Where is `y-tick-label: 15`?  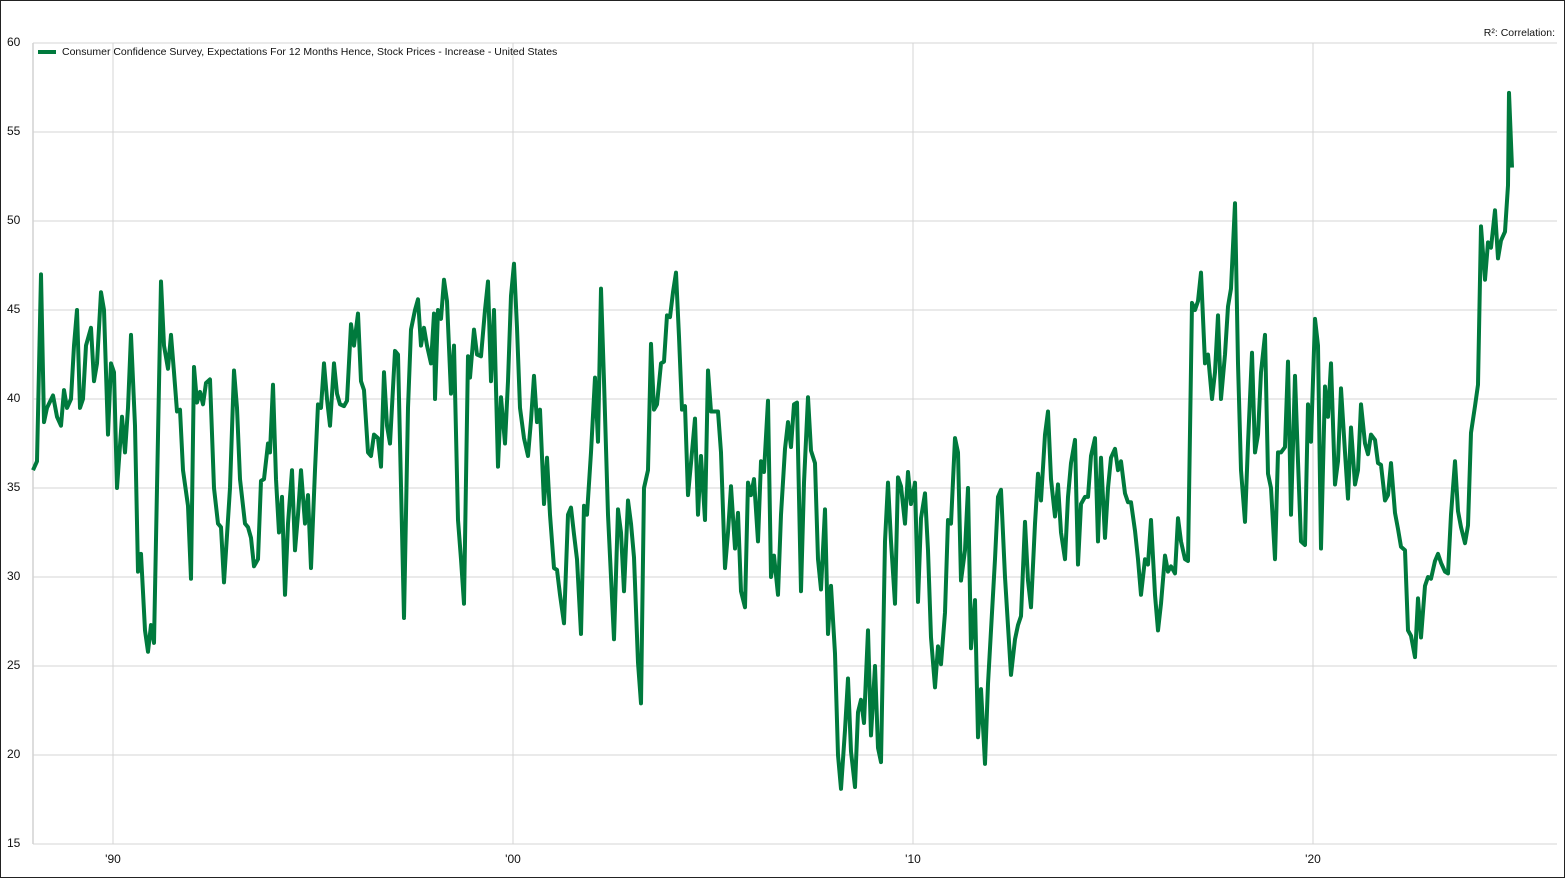 y-tick-label: 15 is located at coordinates (14, 843).